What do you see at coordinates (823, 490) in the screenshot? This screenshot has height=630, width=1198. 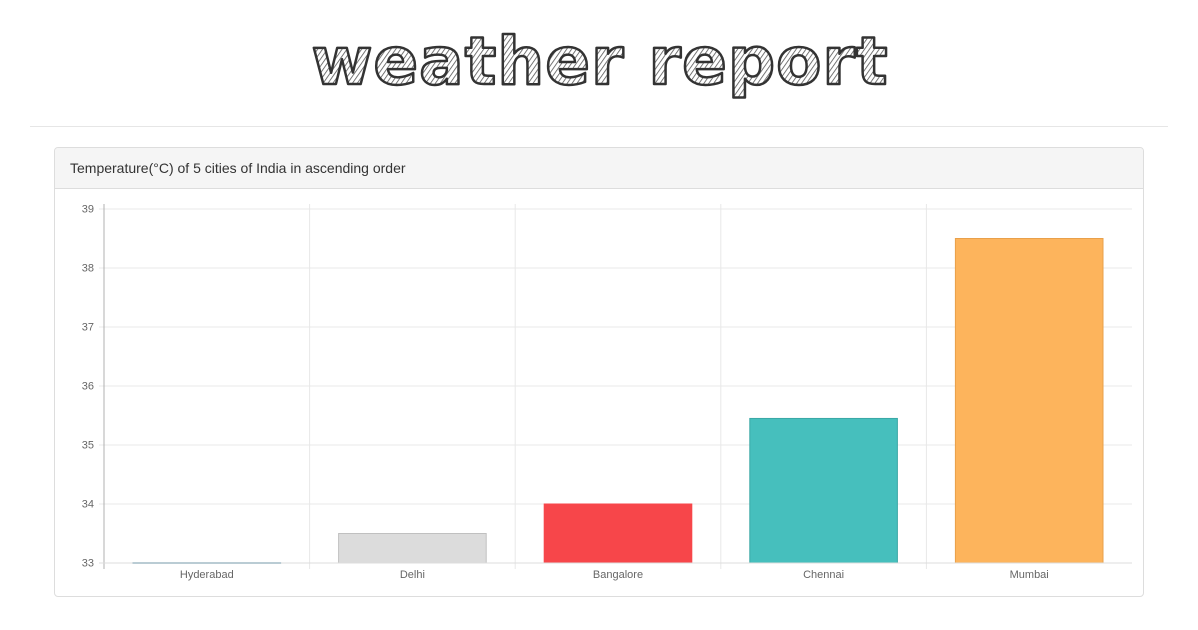 I see `bar-chennai` at bounding box center [823, 490].